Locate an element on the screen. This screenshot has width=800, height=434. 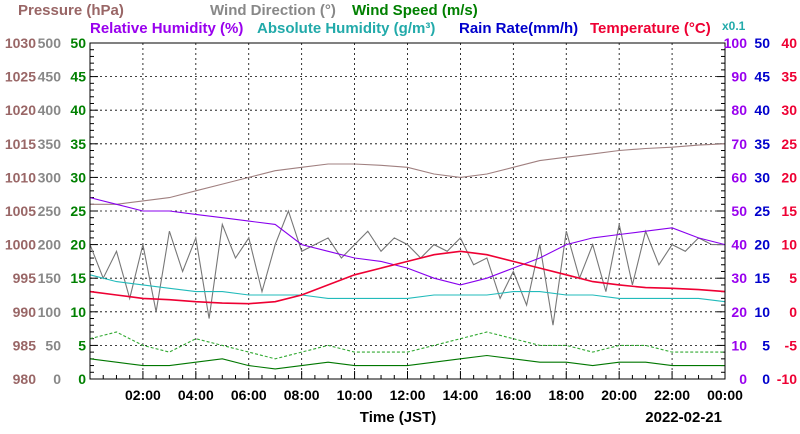
date-label: 2022-02-21 is located at coordinates (683, 417).